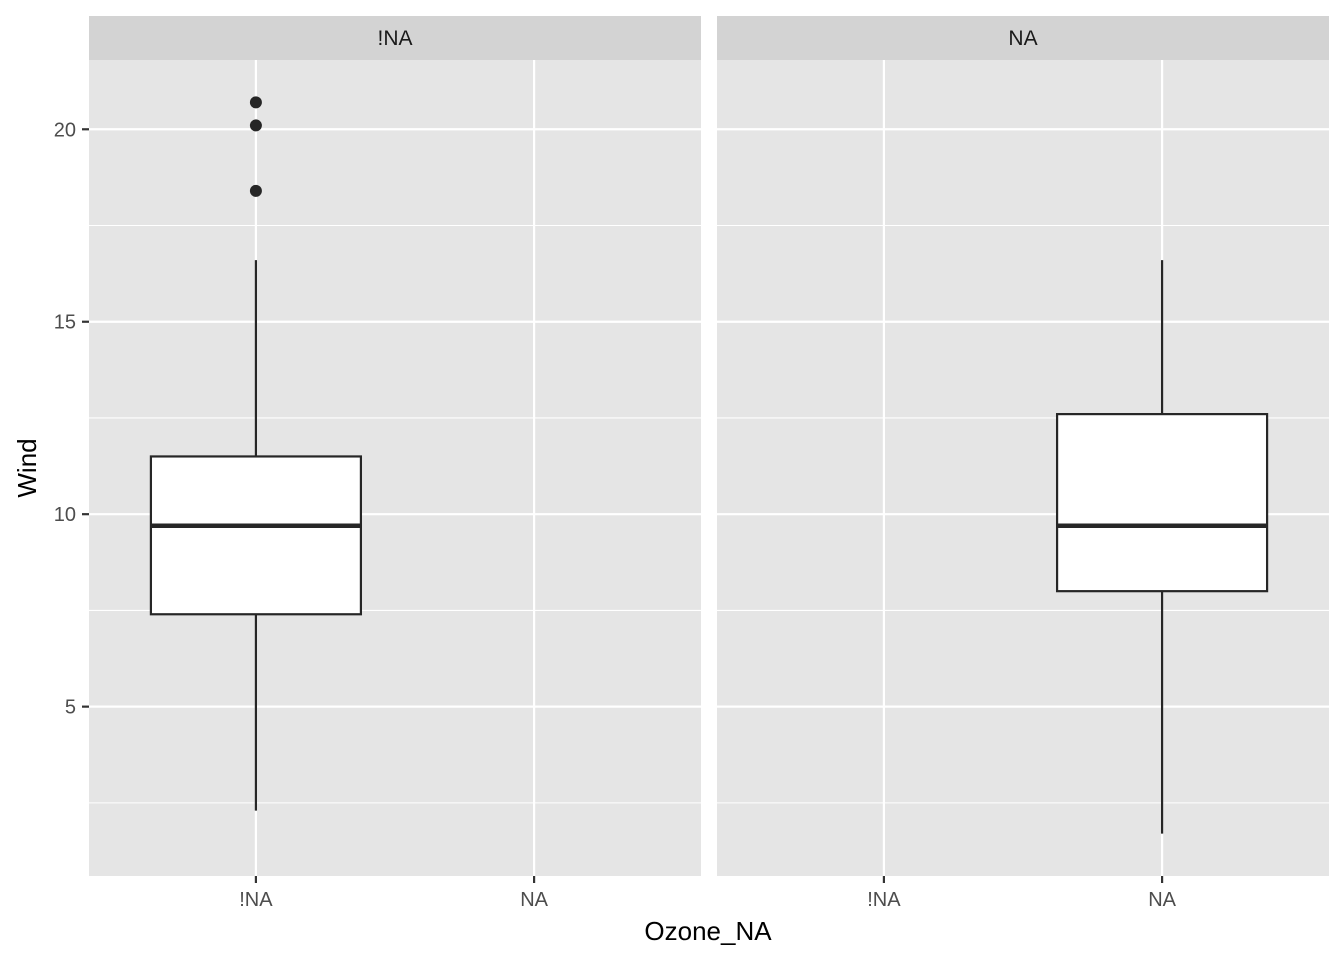  I want to click on y-axis: 5 10 15 20, so click(71, 419).